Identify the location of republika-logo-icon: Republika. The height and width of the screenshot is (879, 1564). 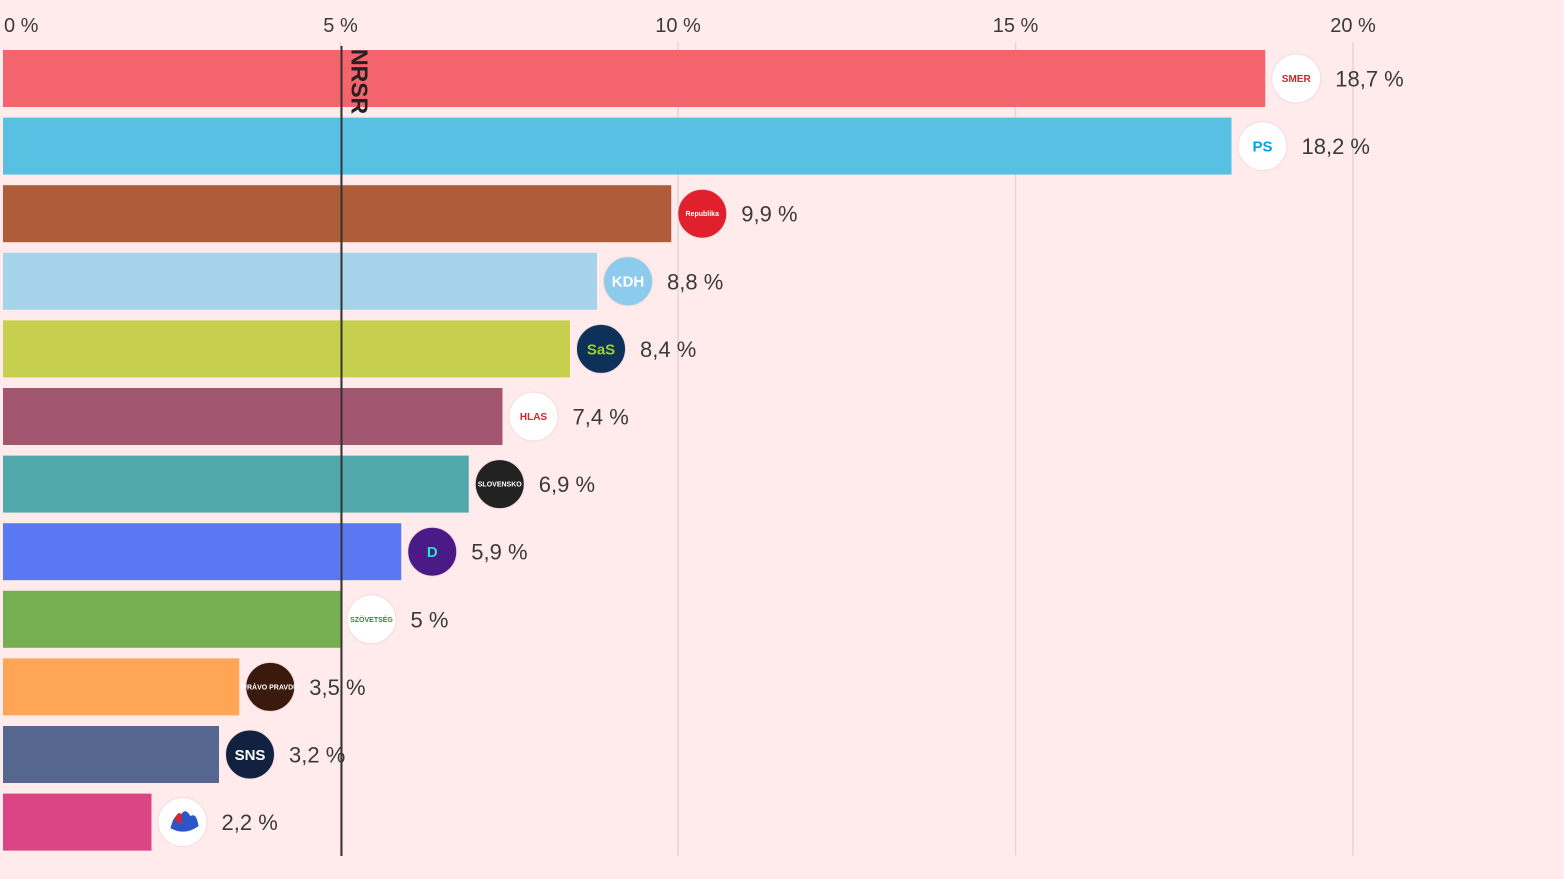
(702, 213).